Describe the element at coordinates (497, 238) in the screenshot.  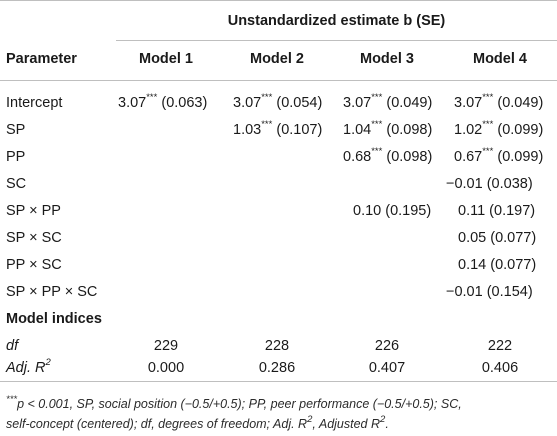
I see `table-cell: 0.05 (0.077)` at that location.